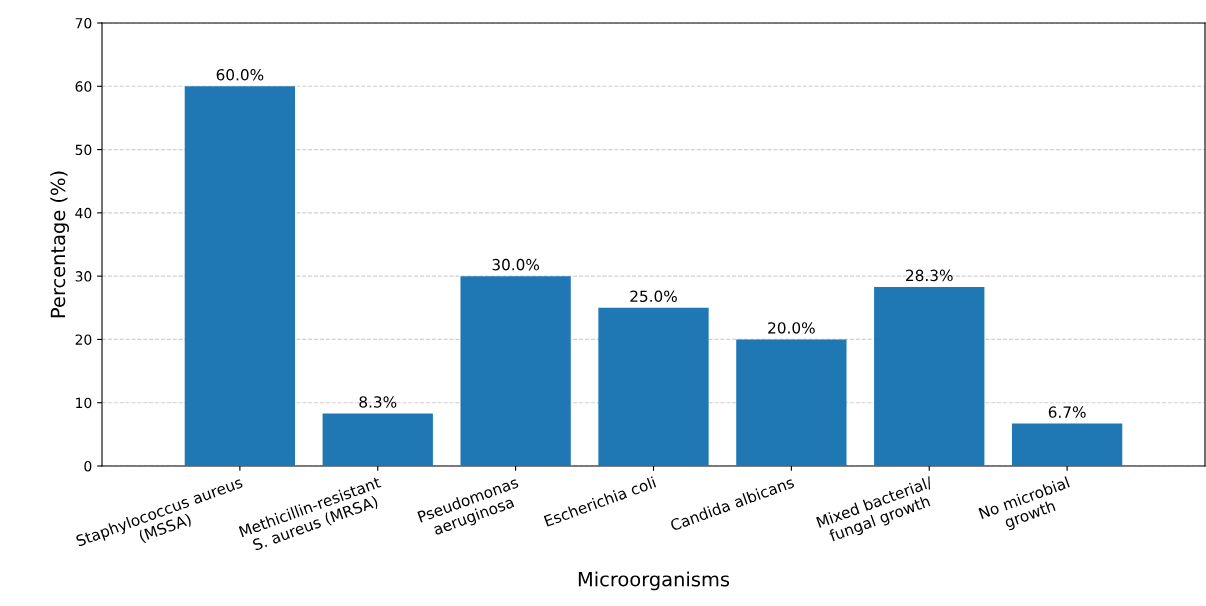 This screenshot has width=1206, height=606. I want to click on y-tick-label: 0, so click(88, 466).